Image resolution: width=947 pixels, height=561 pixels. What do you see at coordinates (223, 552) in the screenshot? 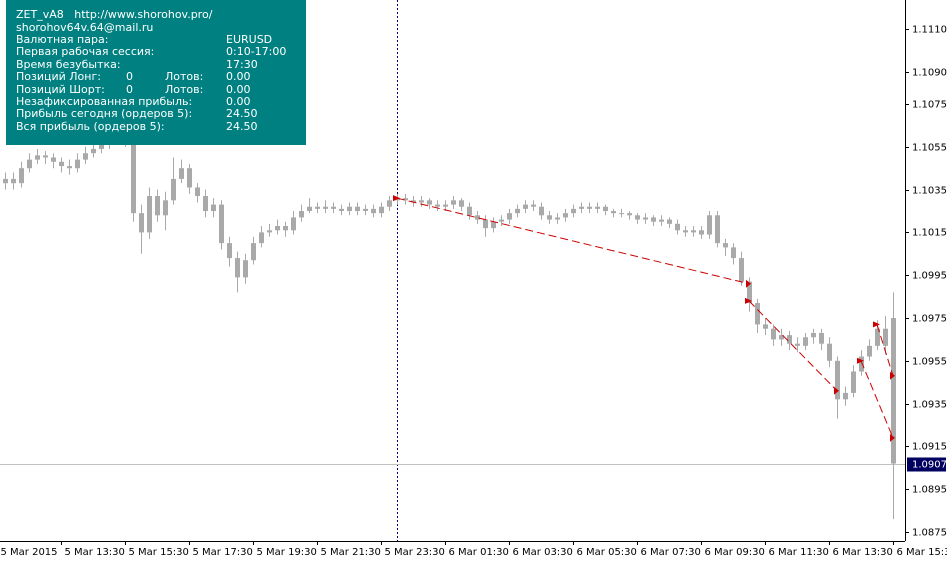
I see `x-tick-label: 5 Mar 17:30` at bounding box center [223, 552].